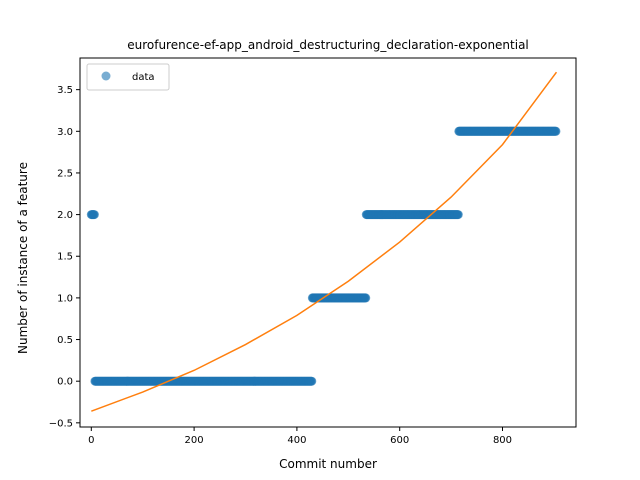 The width and height of the screenshot is (640, 480). Describe the element at coordinates (296, 440) in the screenshot. I see `x-tick-label: 400` at that location.